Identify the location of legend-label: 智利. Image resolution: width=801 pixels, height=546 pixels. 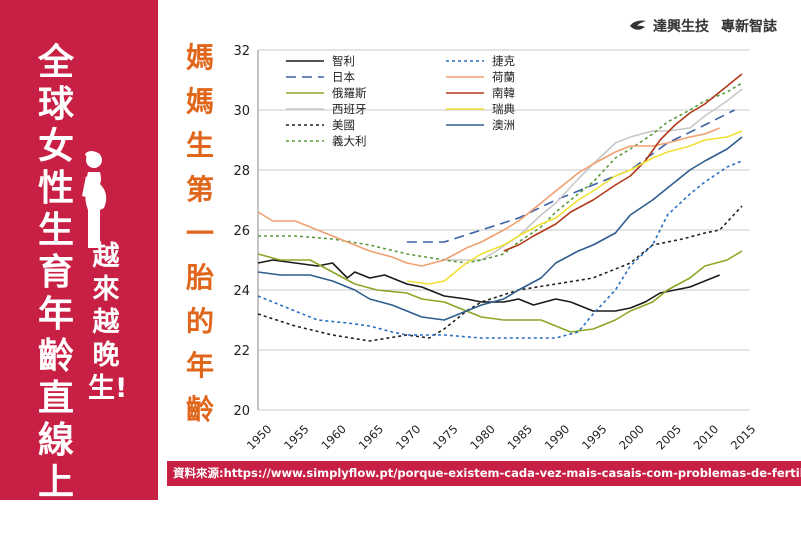
(343, 61).